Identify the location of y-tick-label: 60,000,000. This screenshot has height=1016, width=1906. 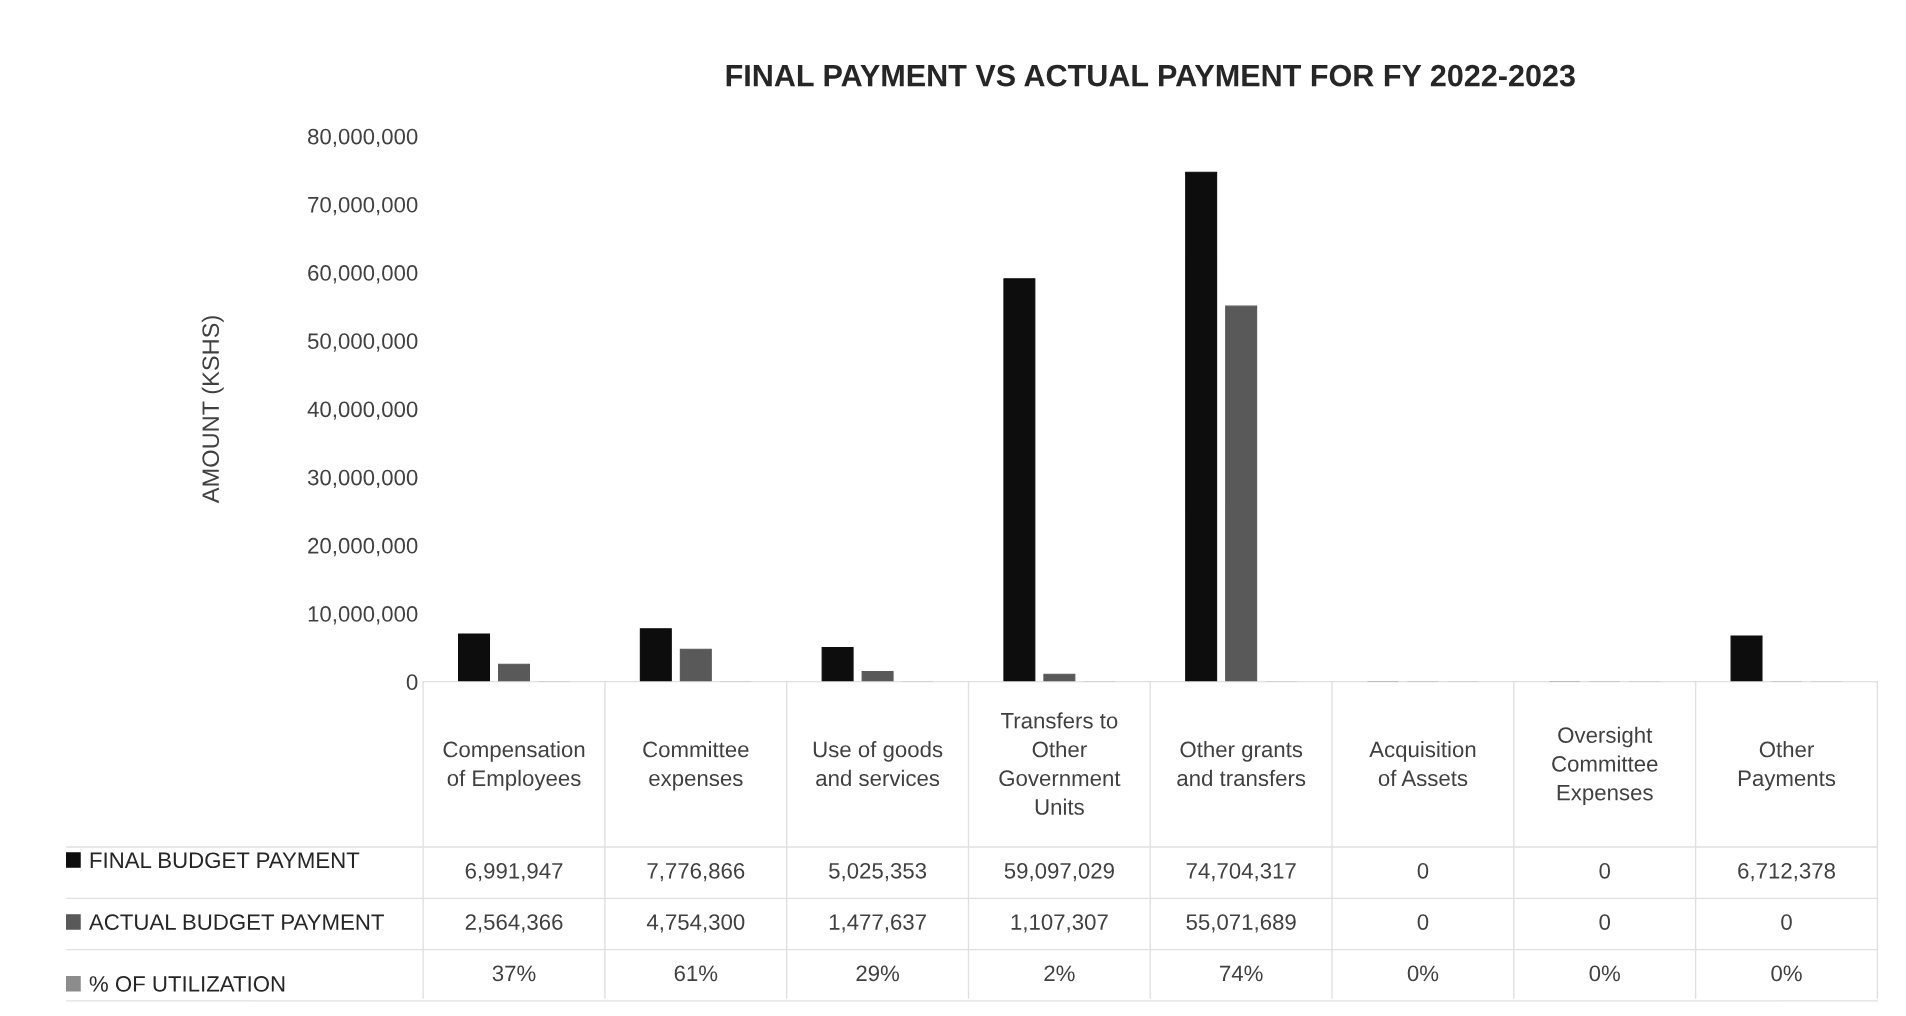
(363, 274).